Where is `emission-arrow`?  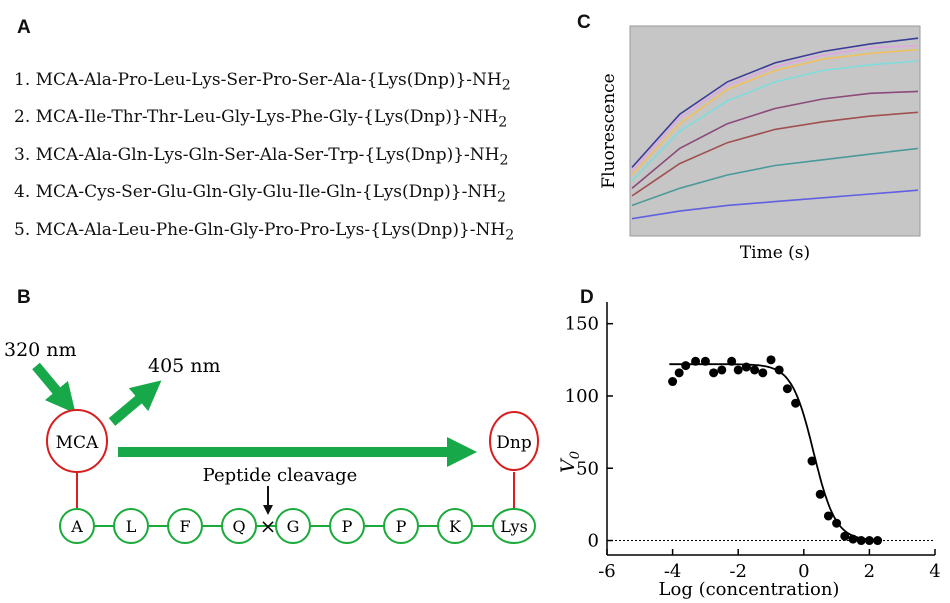
emission-arrow is located at coordinates (131, 406).